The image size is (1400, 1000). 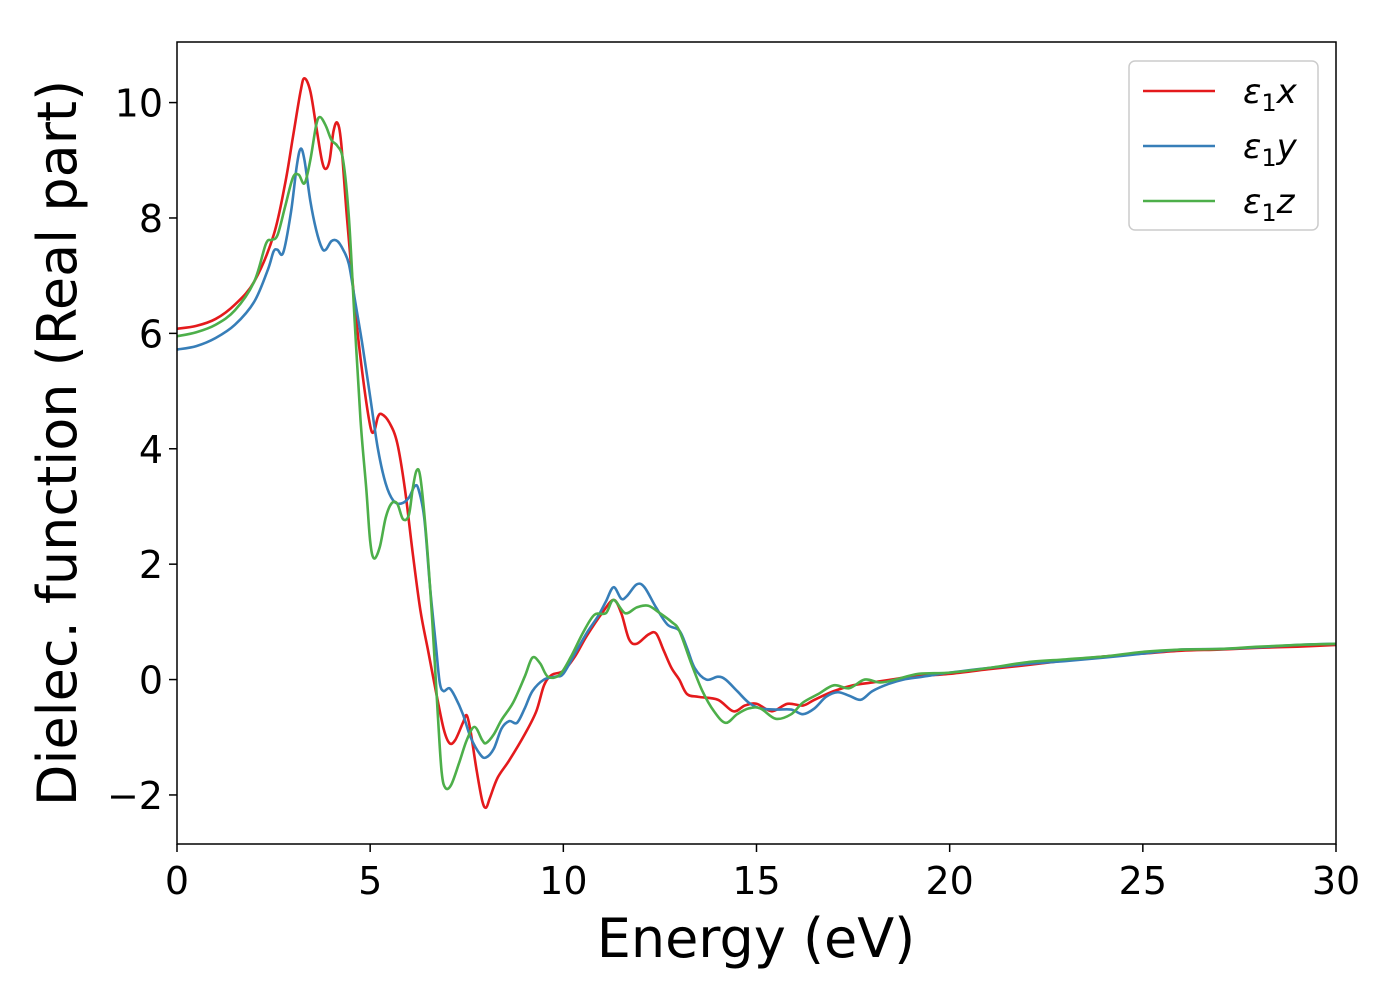 What do you see at coordinates (151, 681) in the screenshot?
I see `y-tick-label: 0` at bounding box center [151, 681].